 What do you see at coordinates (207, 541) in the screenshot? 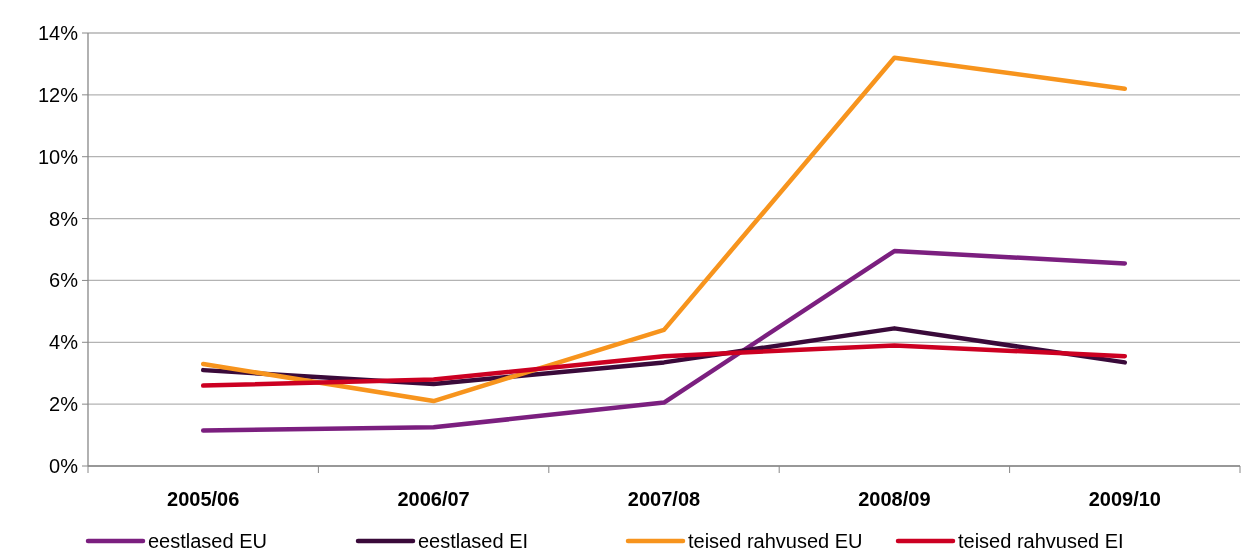
I see `legend-label: eestlased EU` at bounding box center [207, 541].